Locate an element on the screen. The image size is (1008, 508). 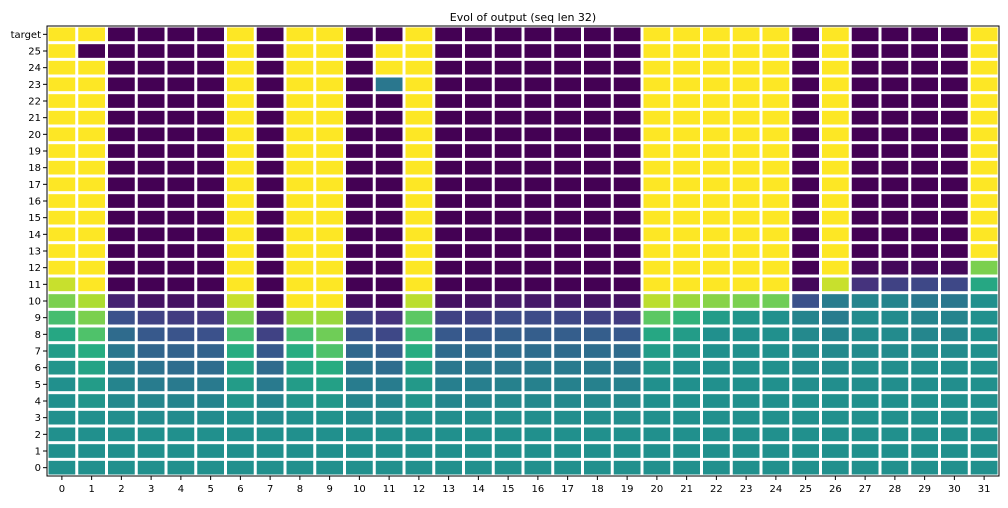
x-tick-label: 30 is located at coordinates (954, 489).